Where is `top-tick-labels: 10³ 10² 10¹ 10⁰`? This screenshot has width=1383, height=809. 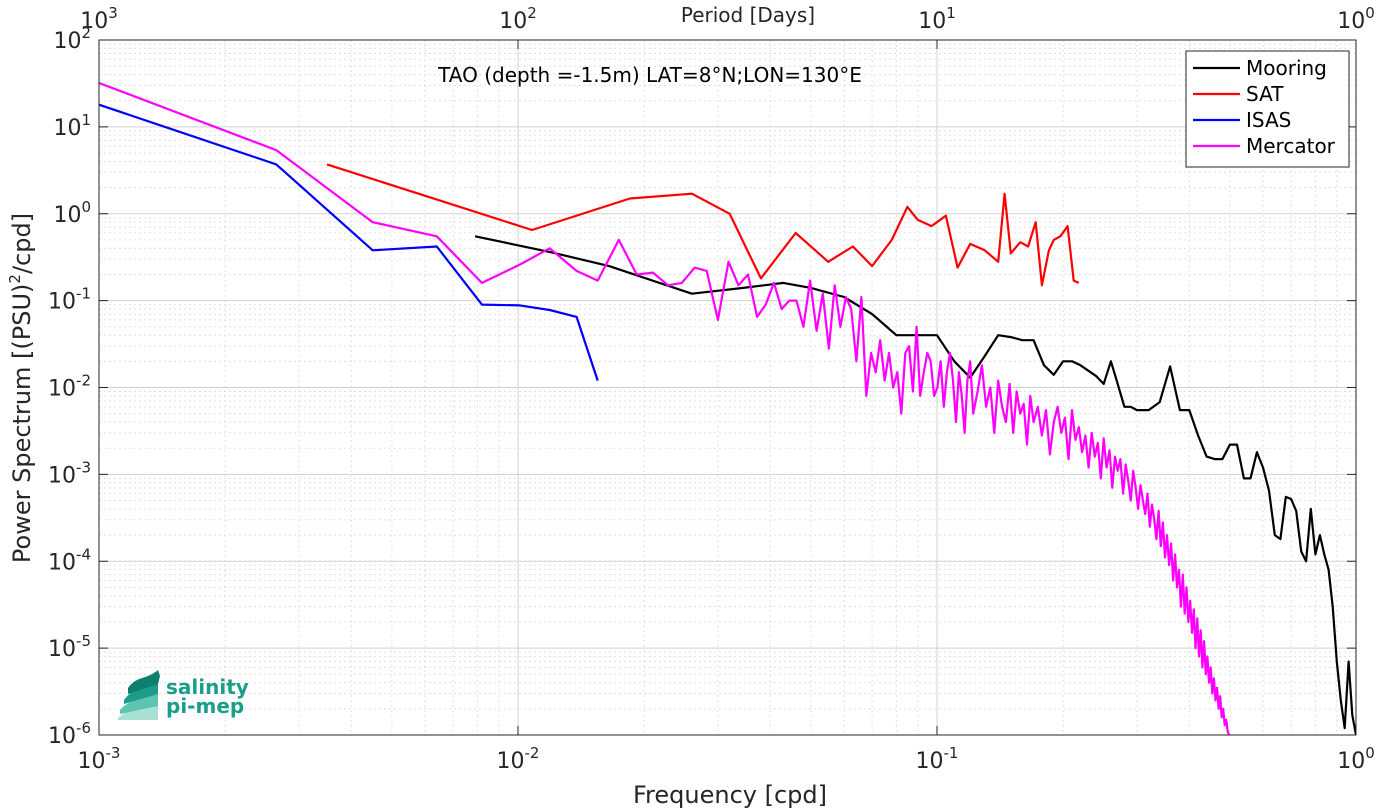
top-tick-labels: 10³ 10² 10¹ 10⁰ is located at coordinates (727, 19).